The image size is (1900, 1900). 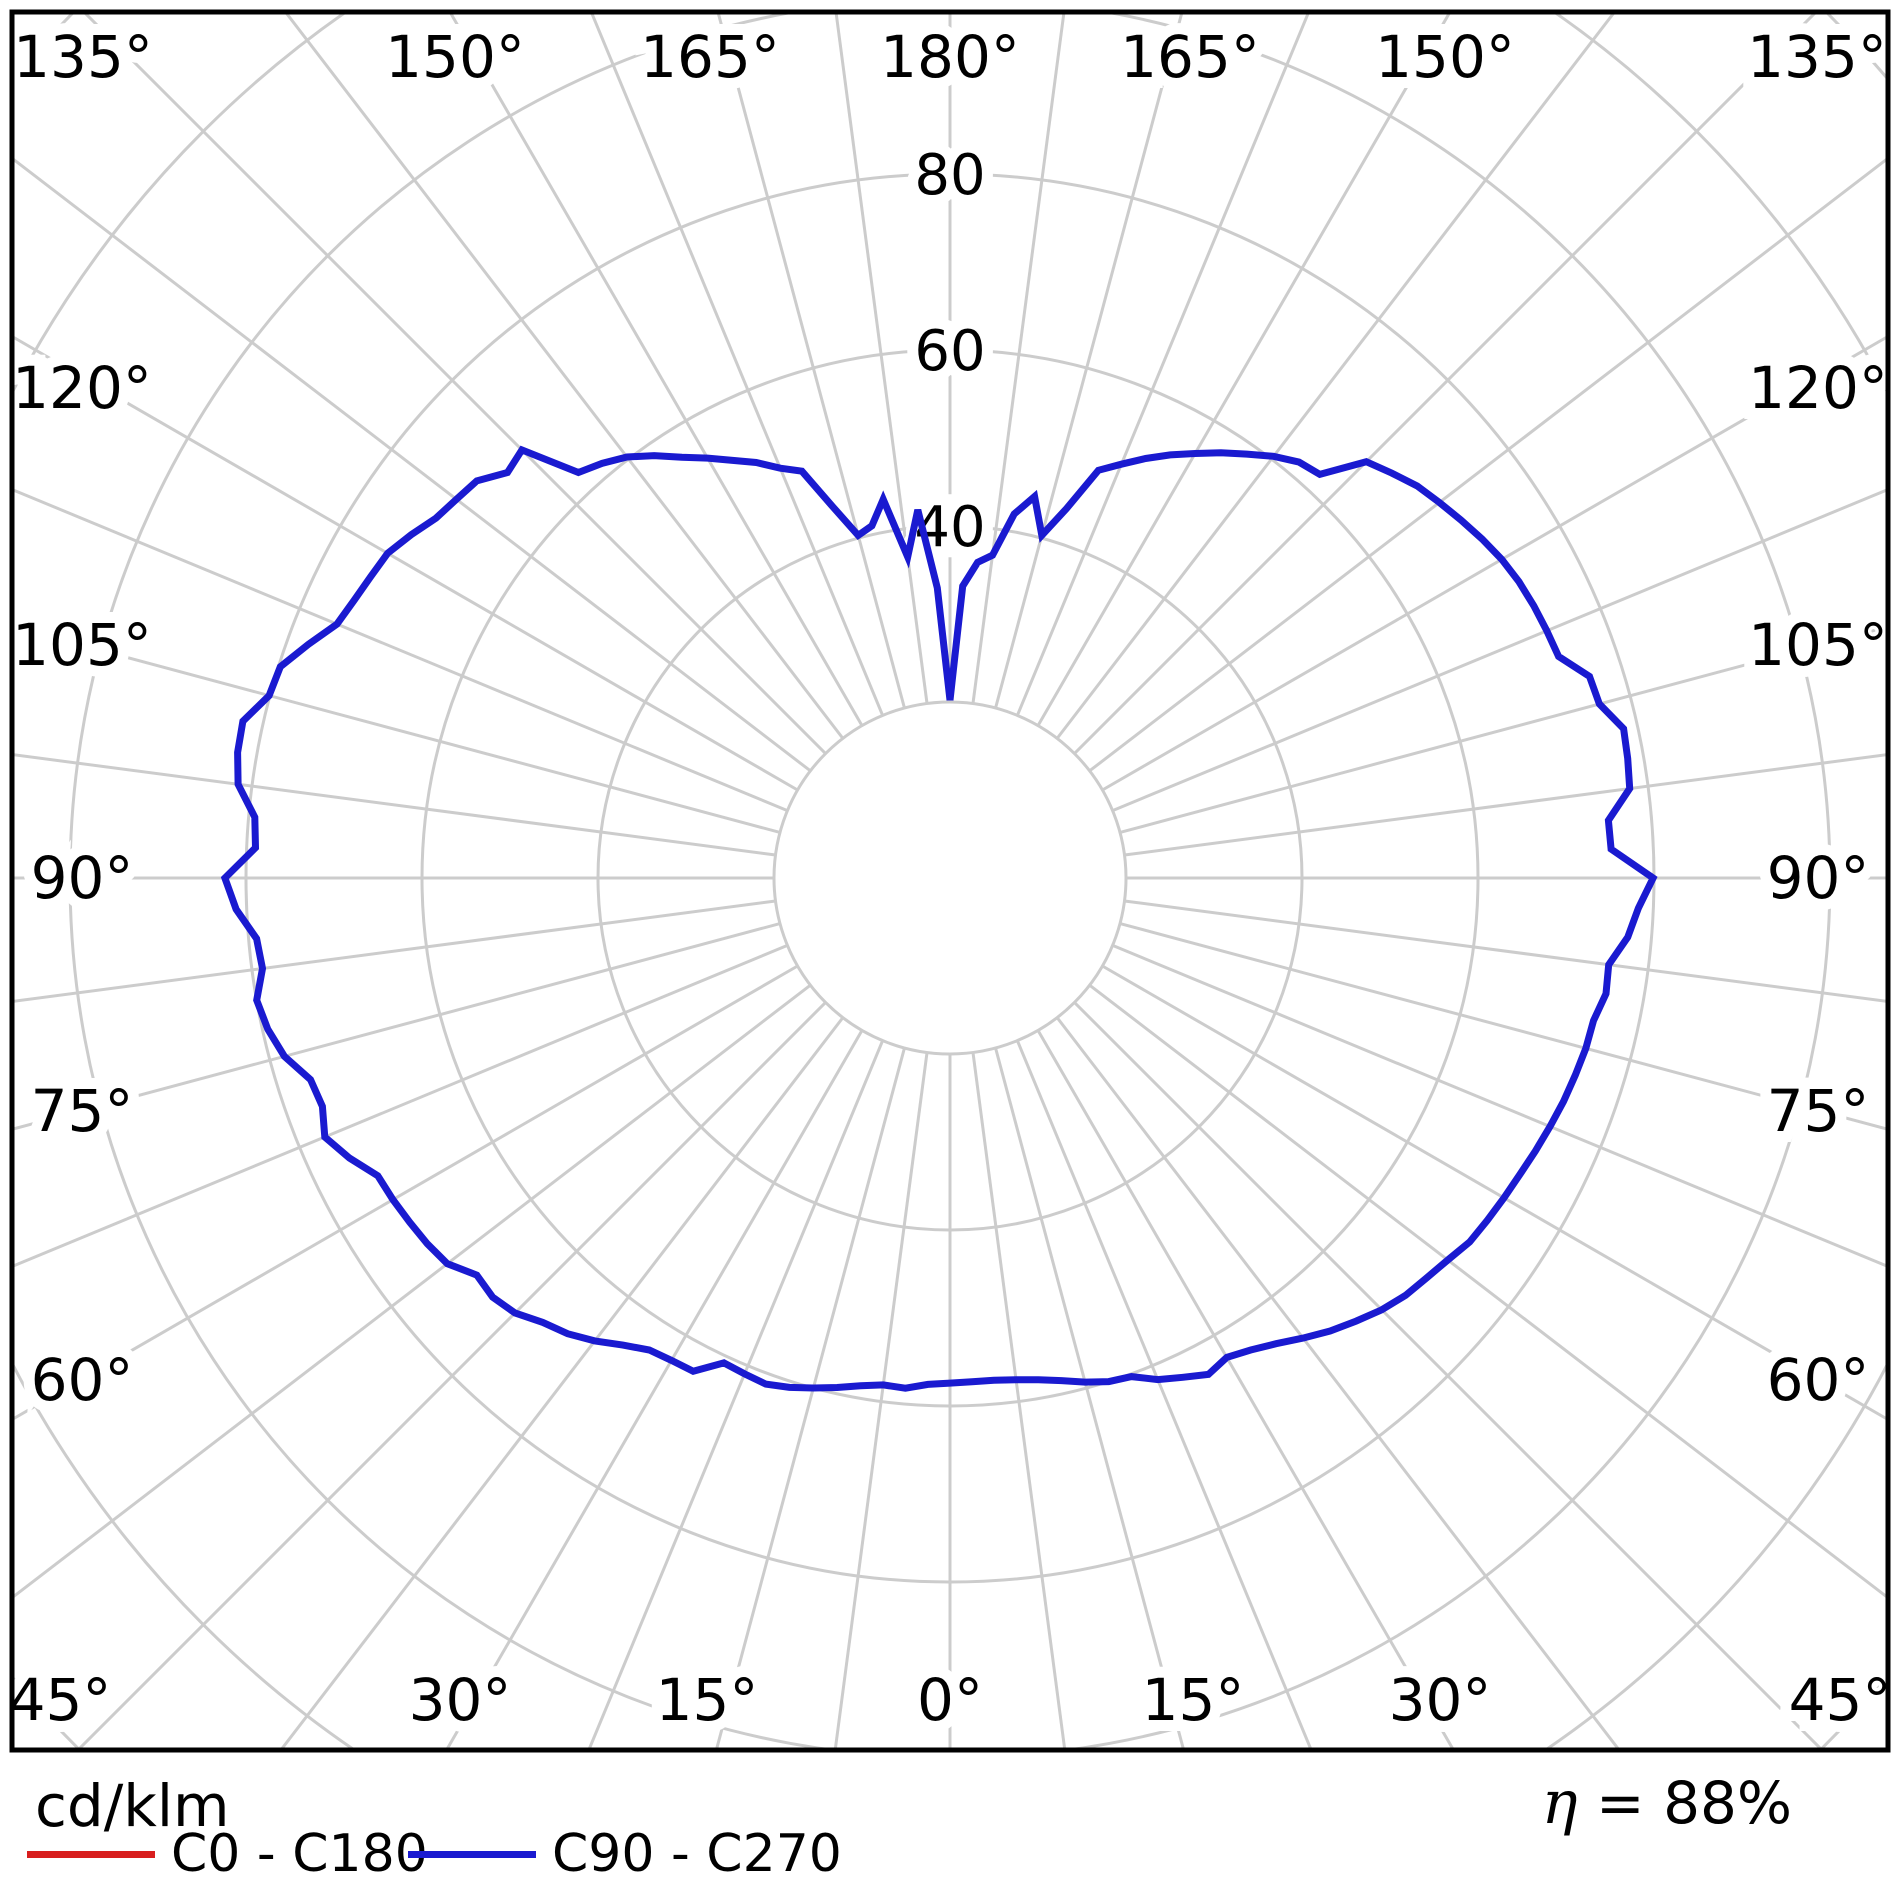 What do you see at coordinates (472, 1854) in the screenshot?
I see `legend-swatch-c90-icon` at bounding box center [472, 1854].